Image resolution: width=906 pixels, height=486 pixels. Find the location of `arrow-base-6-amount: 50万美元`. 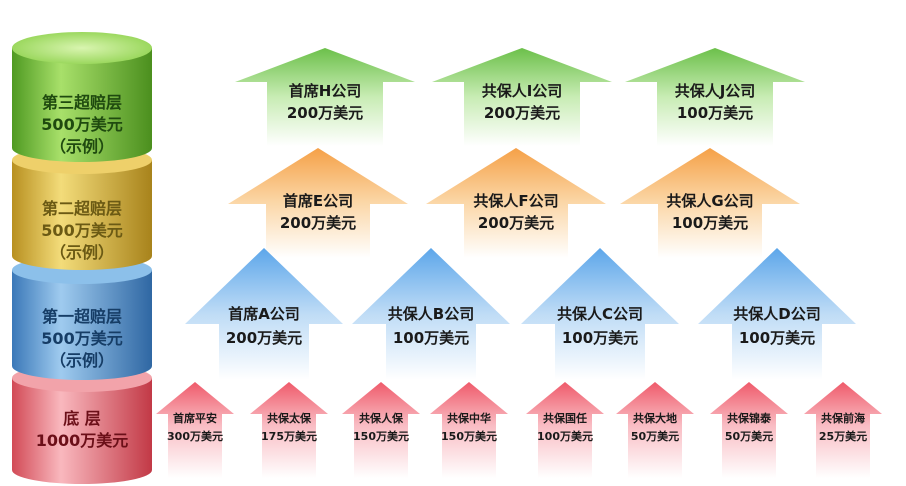

arrow-base-6-amount: 50万美元 is located at coordinates (655, 436).